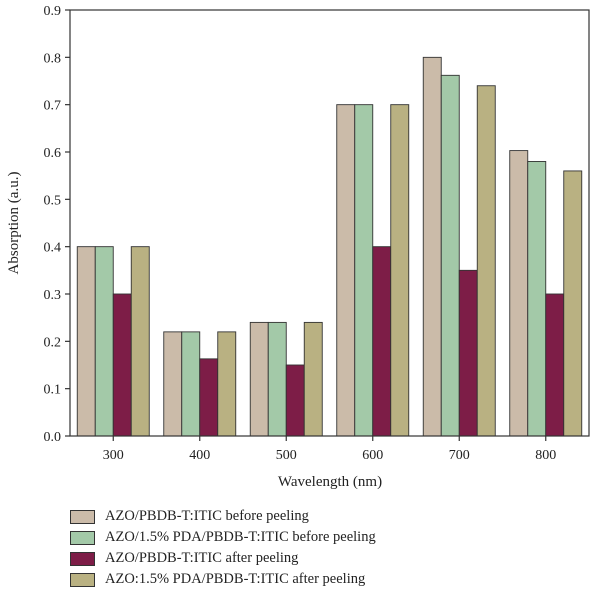 The width and height of the screenshot is (600, 593). What do you see at coordinates (53, 106) in the screenshot?
I see `y-tick-label: 0.7` at bounding box center [53, 106].